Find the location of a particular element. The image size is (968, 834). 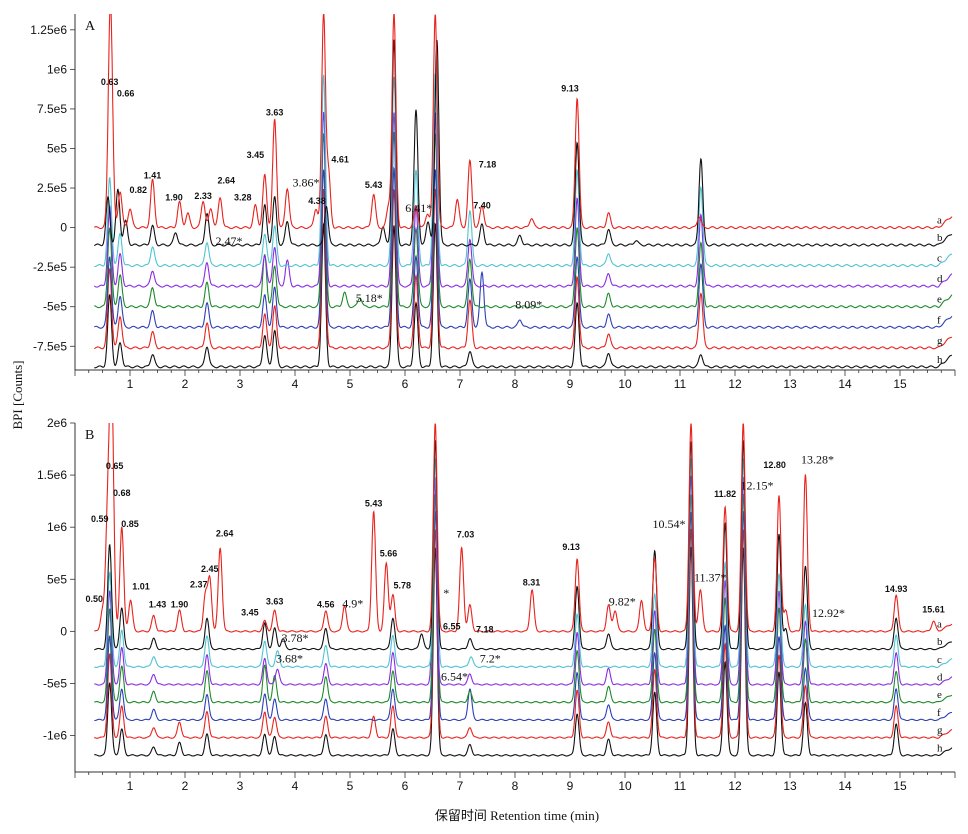

peak-annotation: * is located at coordinates (446, 593).